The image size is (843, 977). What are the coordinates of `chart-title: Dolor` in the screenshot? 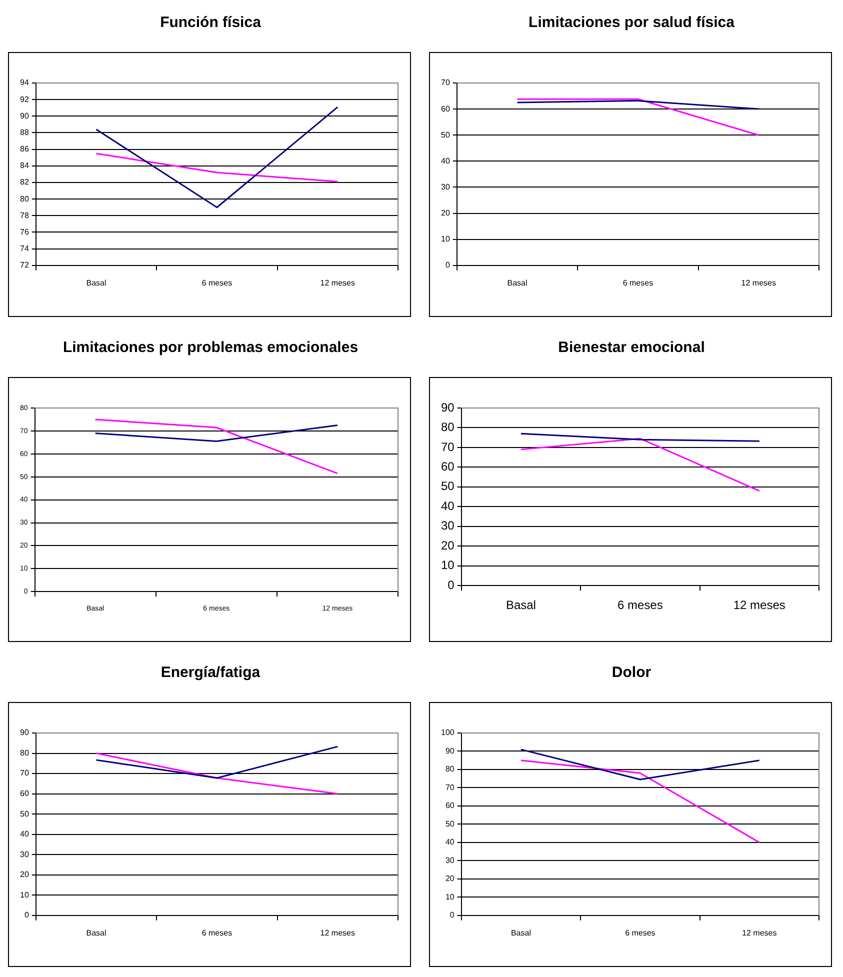 It's located at (631, 672).